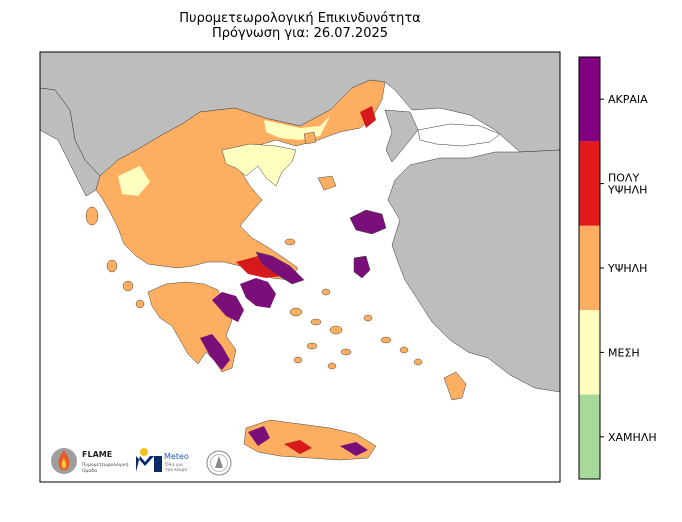 Image resolution: width=682 pixels, height=522 pixels. Describe the element at coordinates (300, 33) in the screenshot. I see `title-line-2: Πρόγνωση για: 26.07.2025` at that location.